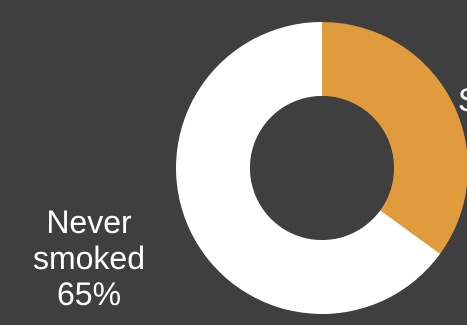 This screenshot has height=325, width=467. I want to click on donut-hole, so click(322, 168).